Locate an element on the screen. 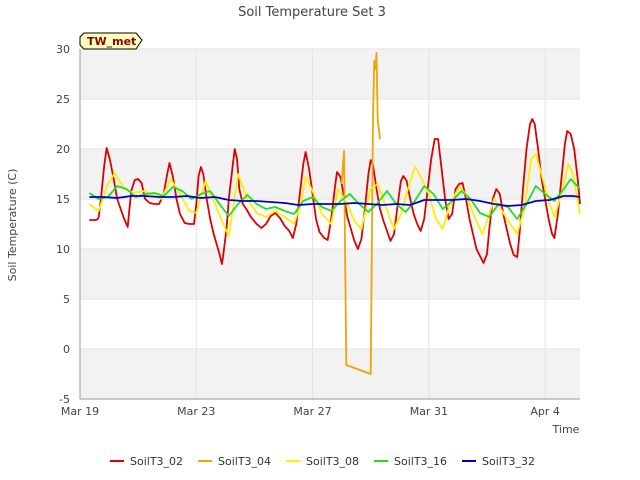 The width and height of the screenshot is (640, 480). station-badge-label: TW_met is located at coordinates (111, 41).